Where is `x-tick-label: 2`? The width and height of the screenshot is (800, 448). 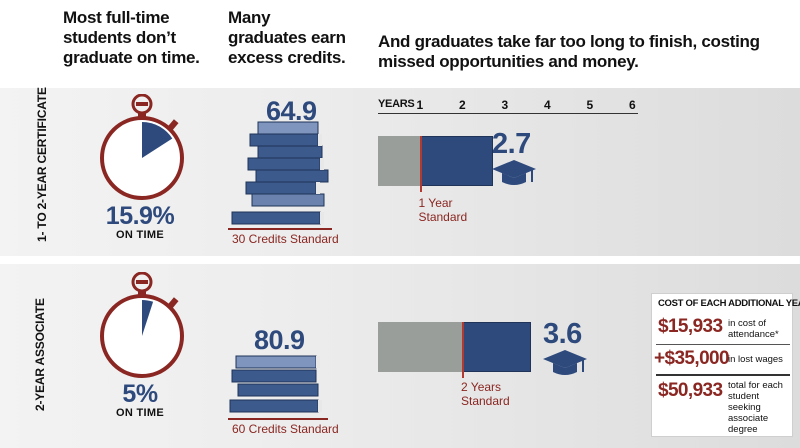
x-tick-label: 2 is located at coordinates (462, 105).